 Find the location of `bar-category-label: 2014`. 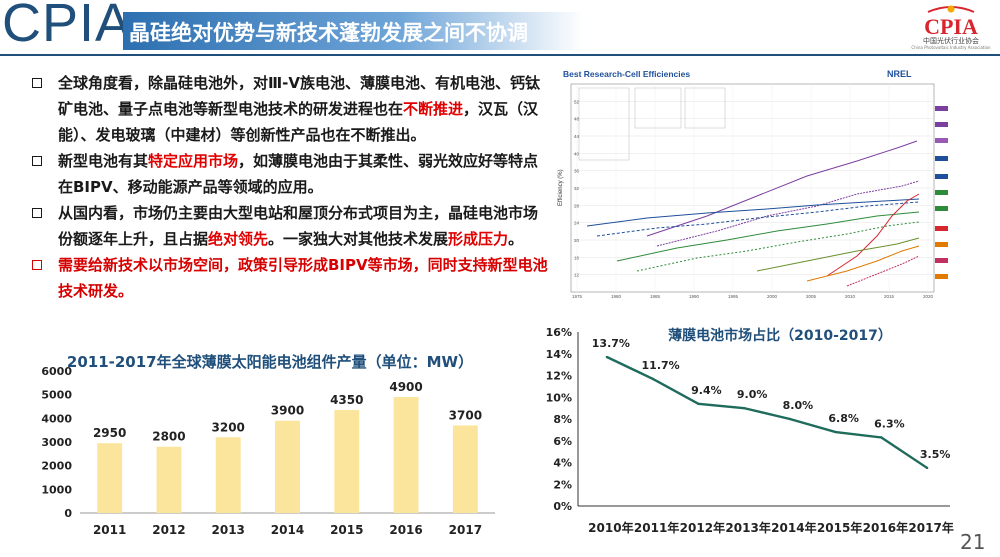

bar-category-label: 2014 is located at coordinates (287, 530).